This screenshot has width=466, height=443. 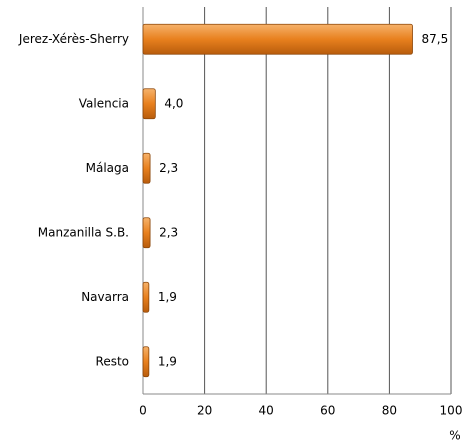 What do you see at coordinates (73, 39) in the screenshot?
I see `y-tick-label: Jerez-Xérès-Sherry` at bounding box center [73, 39].